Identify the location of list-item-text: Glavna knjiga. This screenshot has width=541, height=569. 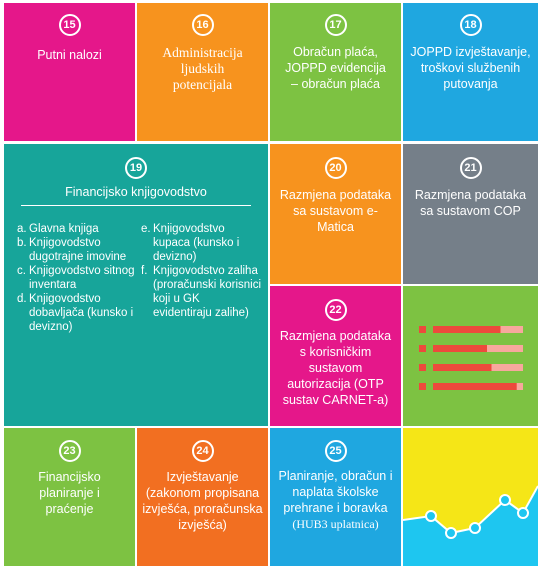
(64, 229).